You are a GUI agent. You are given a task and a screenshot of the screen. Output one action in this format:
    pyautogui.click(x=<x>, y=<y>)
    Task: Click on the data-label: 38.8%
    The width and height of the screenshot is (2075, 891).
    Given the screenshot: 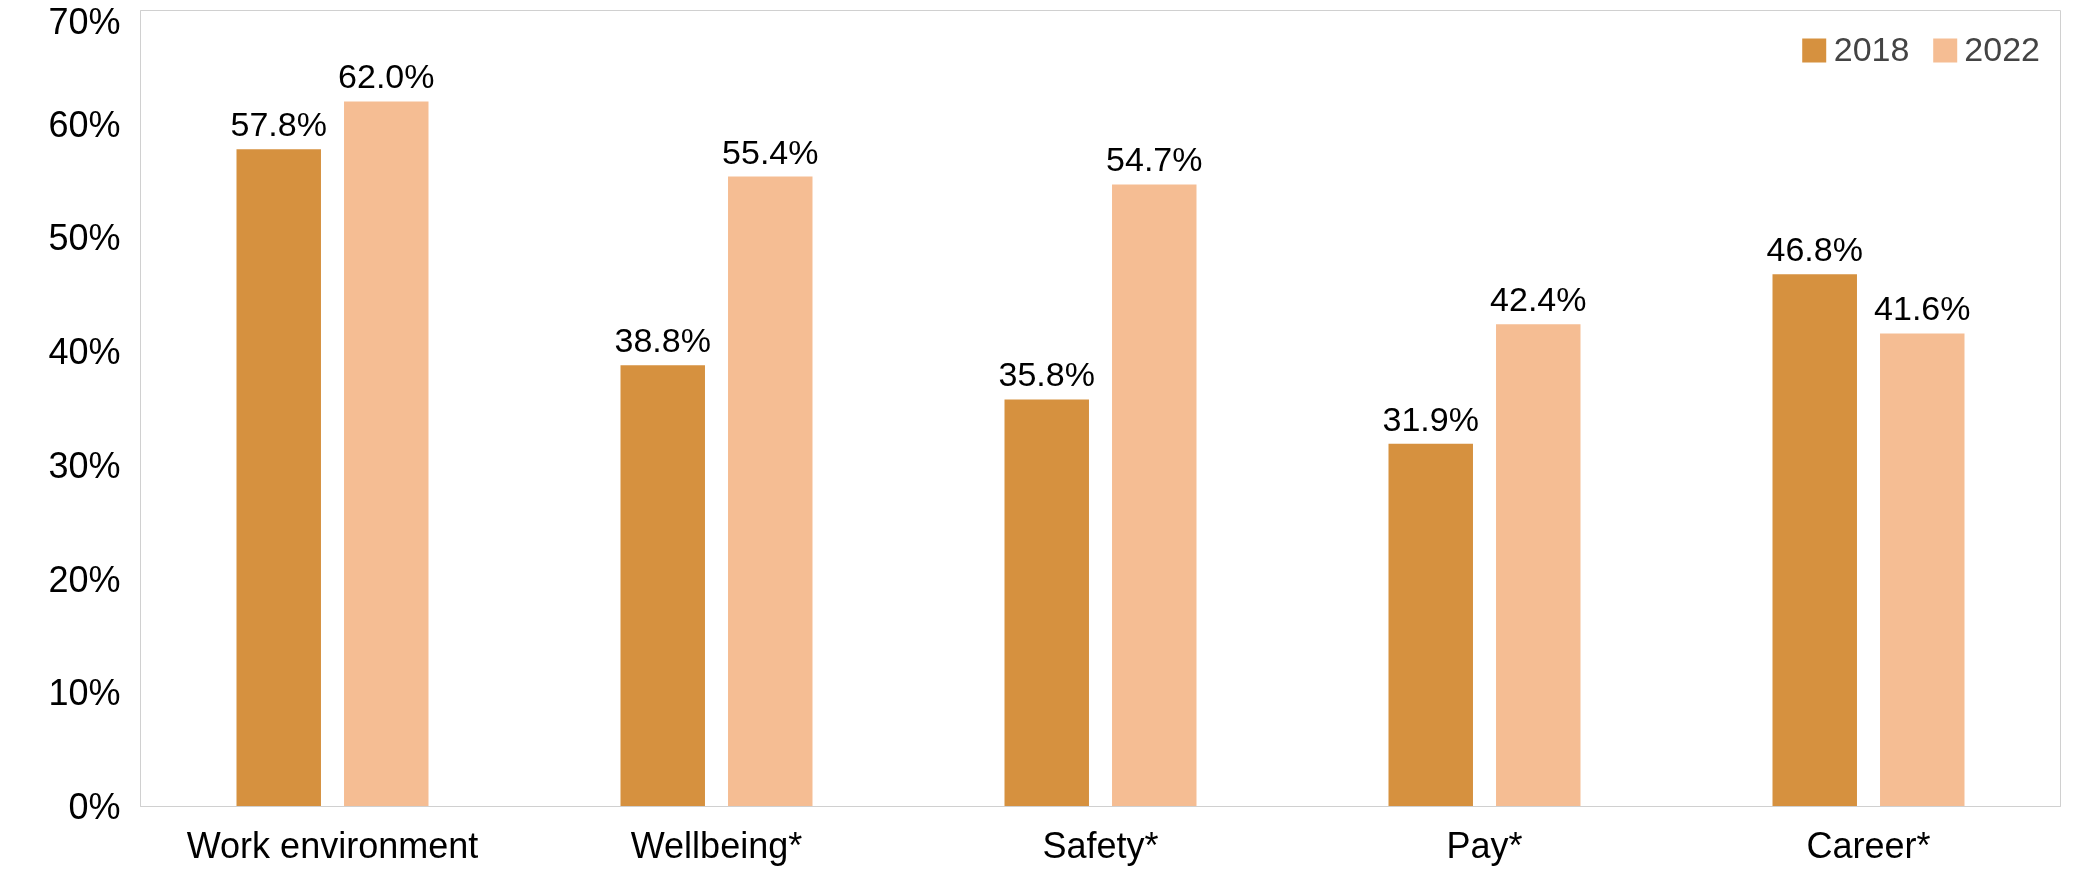 What is the action you would take?
    pyautogui.click(x=662, y=340)
    